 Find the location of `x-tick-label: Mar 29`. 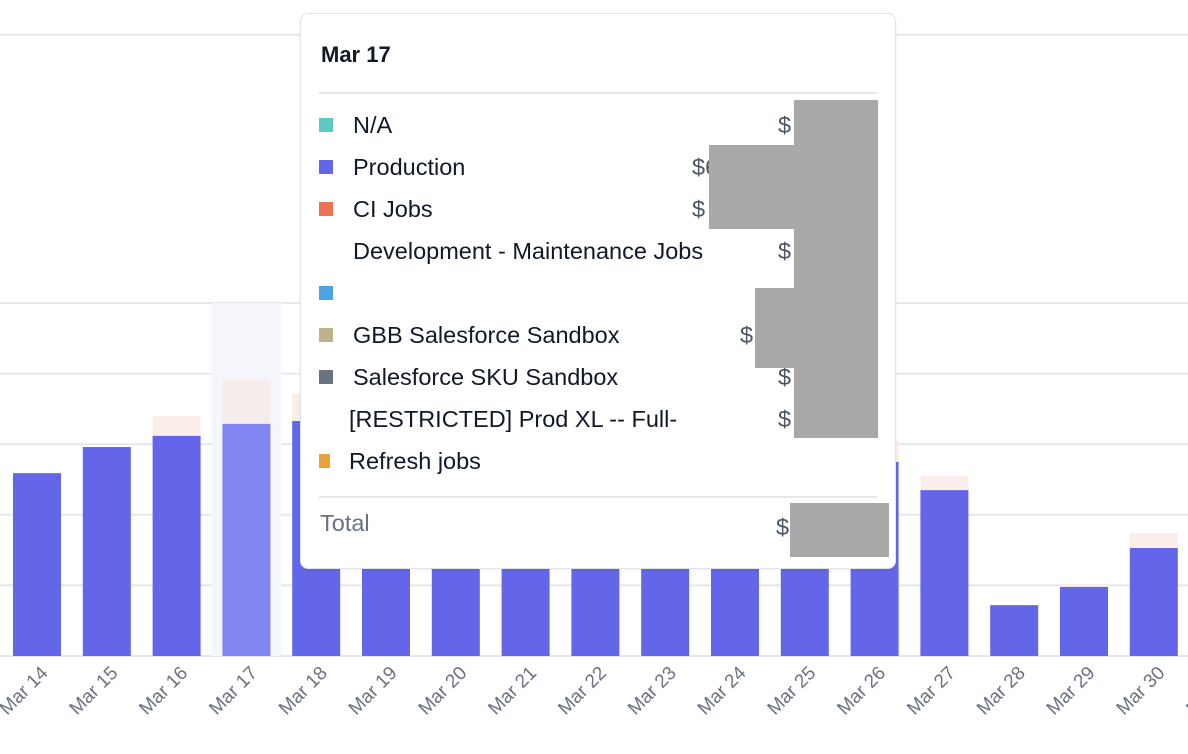

x-tick-label: Mar 29 is located at coordinates (1071, 691).